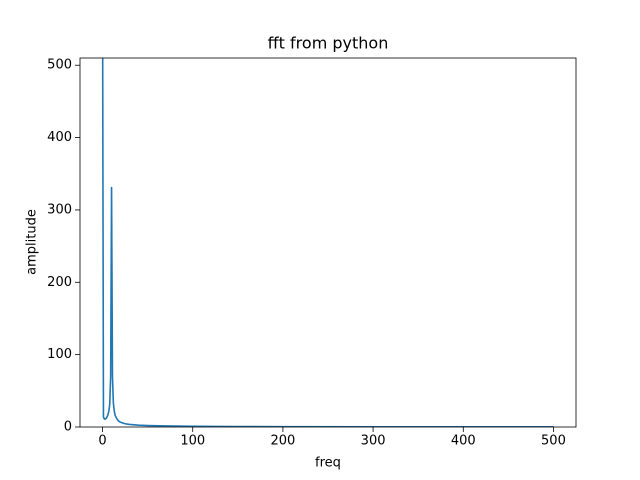 The height and width of the screenshot is (480, 640). What do you see at coordinates (59, 65) in the screenshot?
I see `y-tick-label: 500` at bounding box center [59, 65].